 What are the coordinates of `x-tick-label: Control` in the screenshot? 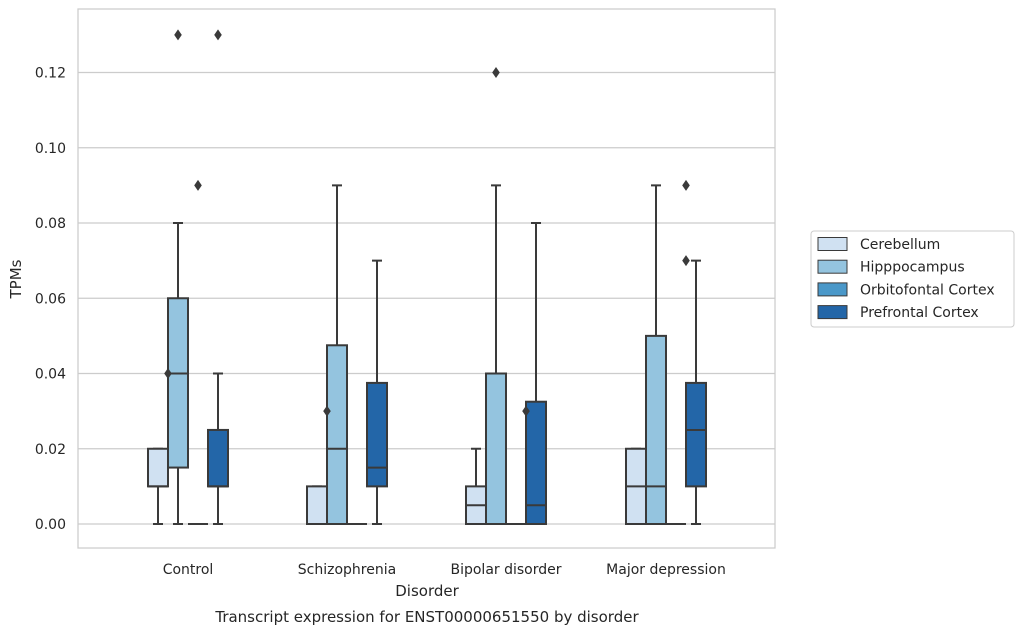 It's located at (188, 570).